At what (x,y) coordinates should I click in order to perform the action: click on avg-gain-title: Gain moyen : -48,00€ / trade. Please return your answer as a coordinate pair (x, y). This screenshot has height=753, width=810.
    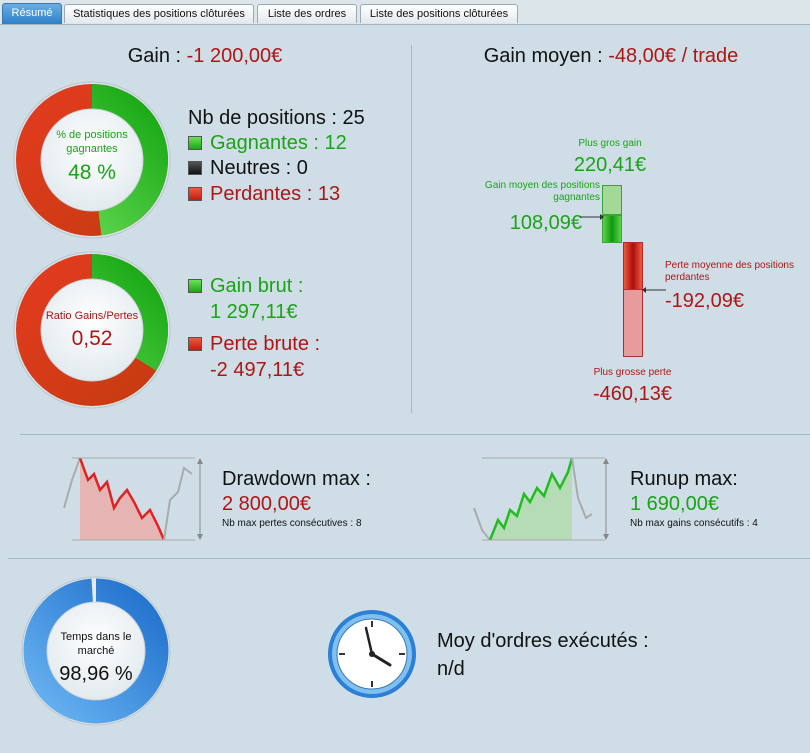
    Looking at the image, I should click on (611, 56).